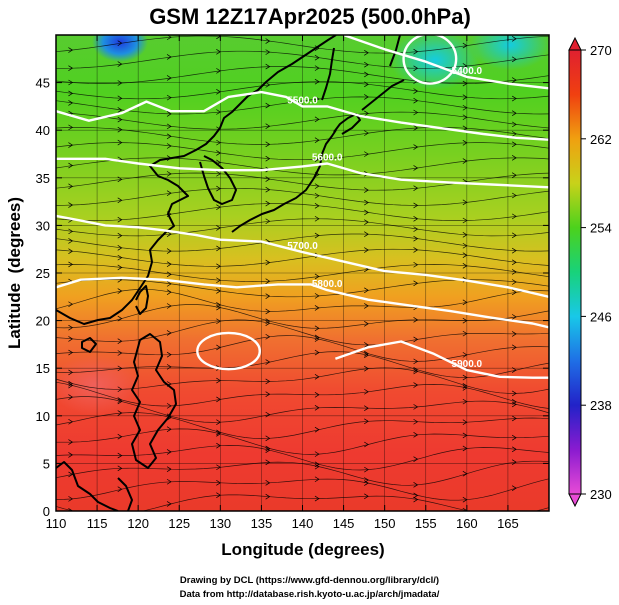 The height and width of the screenshot is (605, 619). I want to click on x-tick-label: 135, so click(262, 523).